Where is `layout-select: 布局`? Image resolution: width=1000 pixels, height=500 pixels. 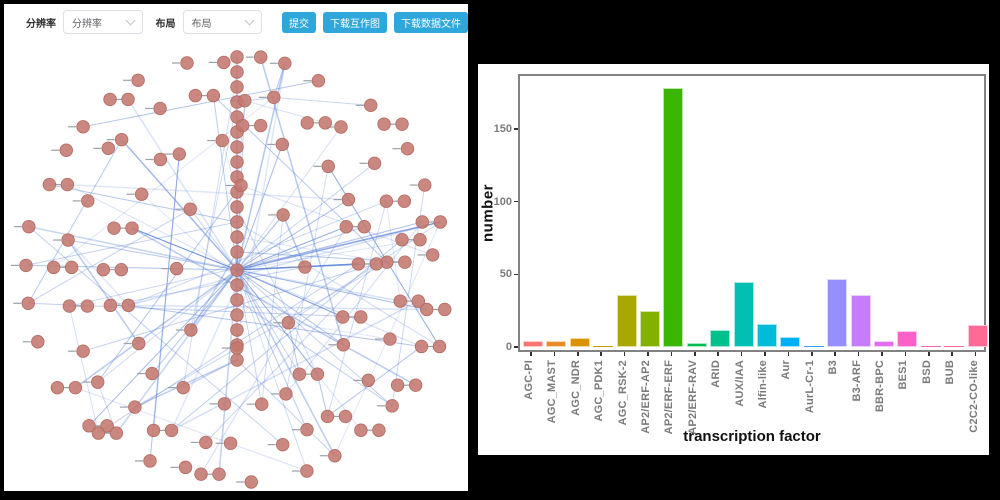
layout-select: 布局 is located at coordinates (222, 22).